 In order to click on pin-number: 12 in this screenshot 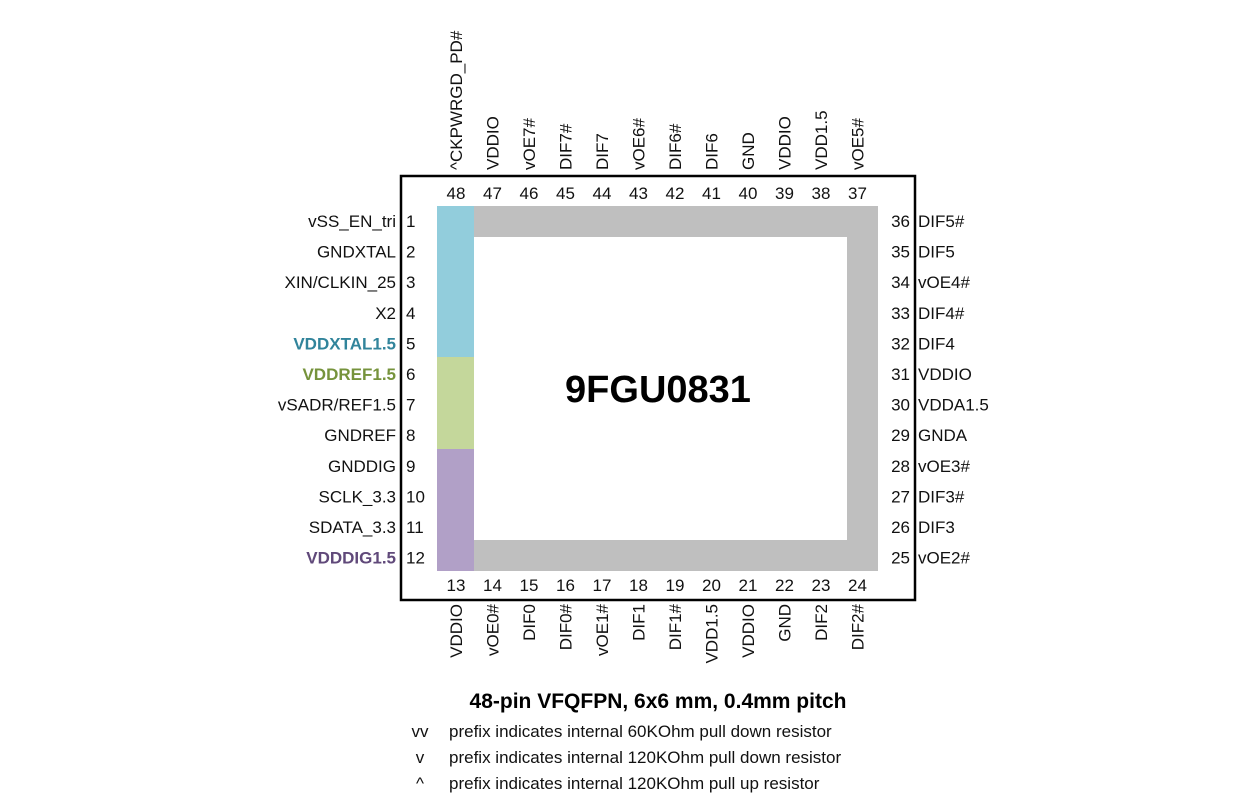, I will do `click(415, 558)`.